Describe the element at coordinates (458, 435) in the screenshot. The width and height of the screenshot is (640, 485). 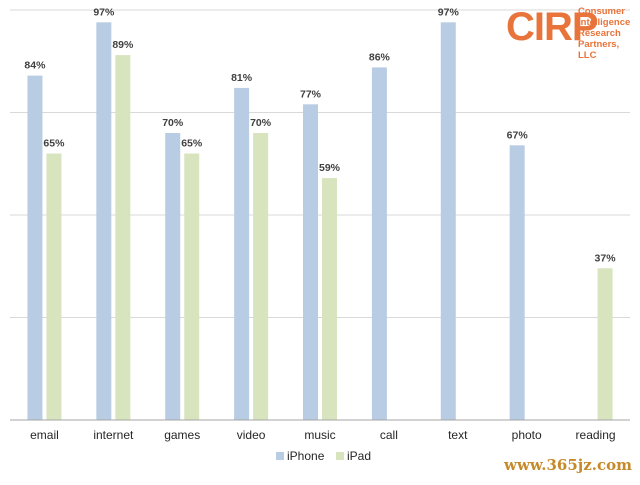
I see `x-tick-label-text: text` at that location.